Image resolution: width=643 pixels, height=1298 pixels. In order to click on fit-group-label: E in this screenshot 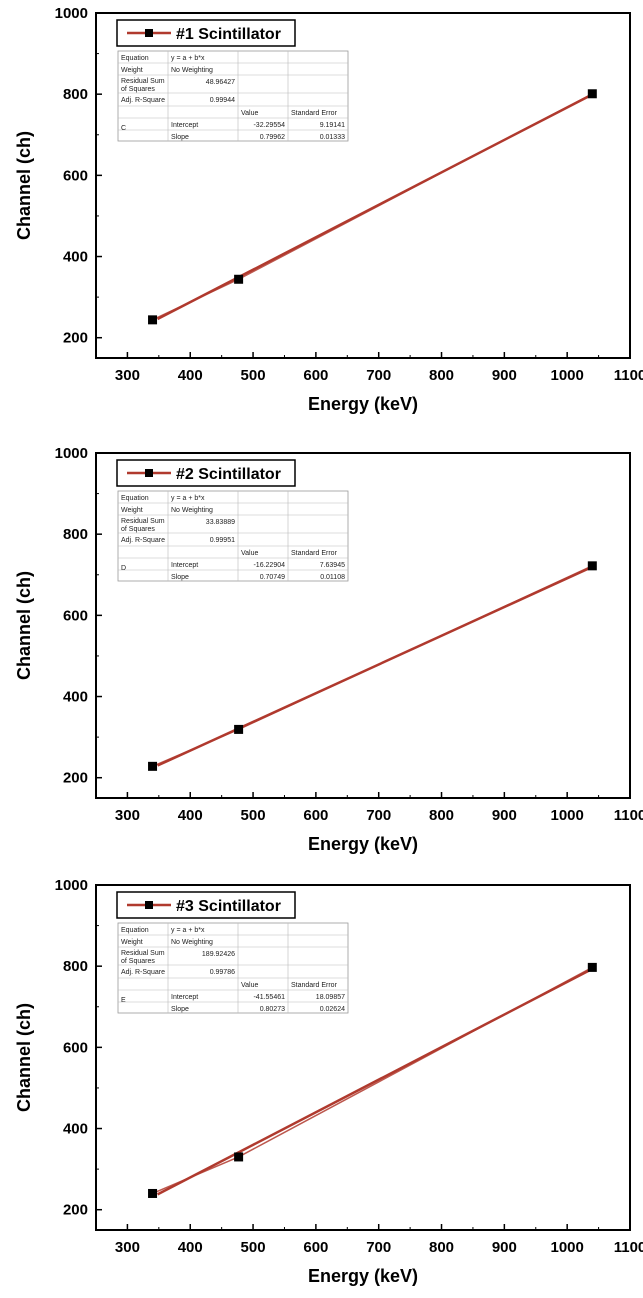, I will do `click(123, 1000)`.